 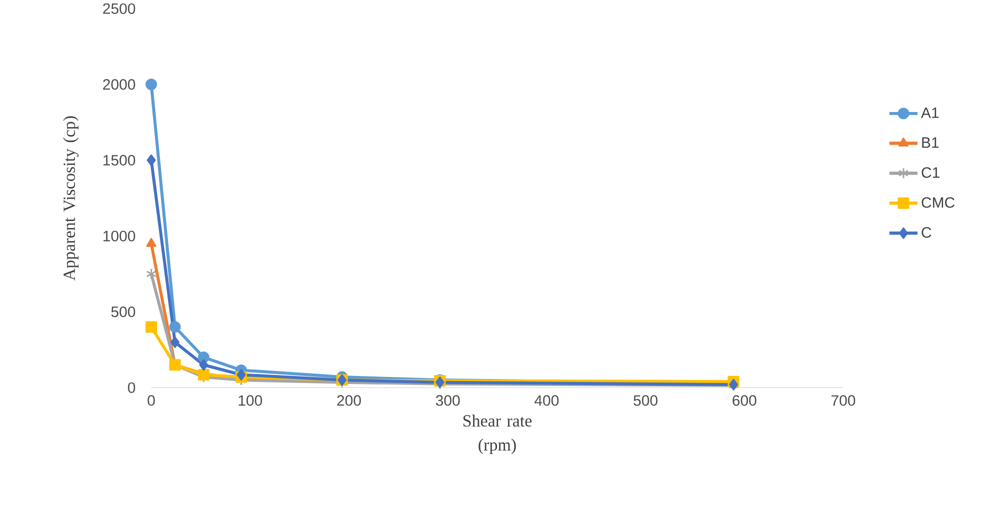 I want to click on x-tick-label: 200, so click(x=349, y=400).